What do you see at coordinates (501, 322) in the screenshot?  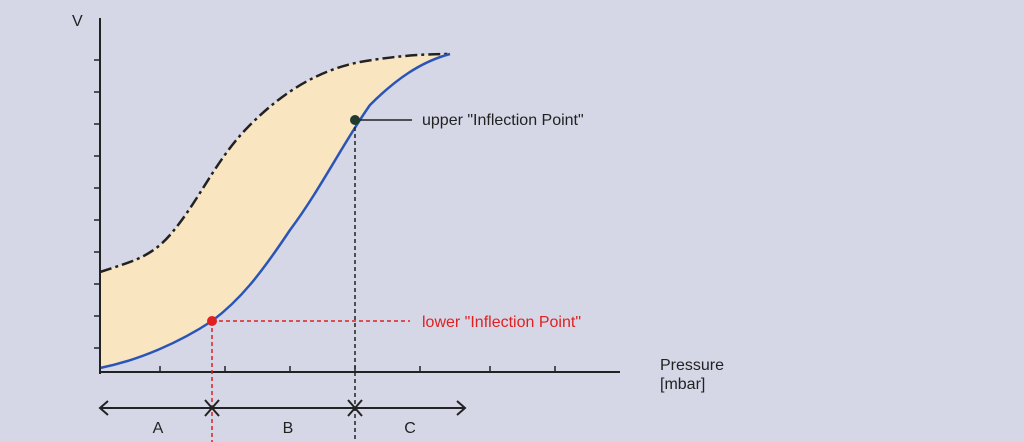 I see `lower-annotation: lower "Inflection Point"` at bounding box center [501, 322].